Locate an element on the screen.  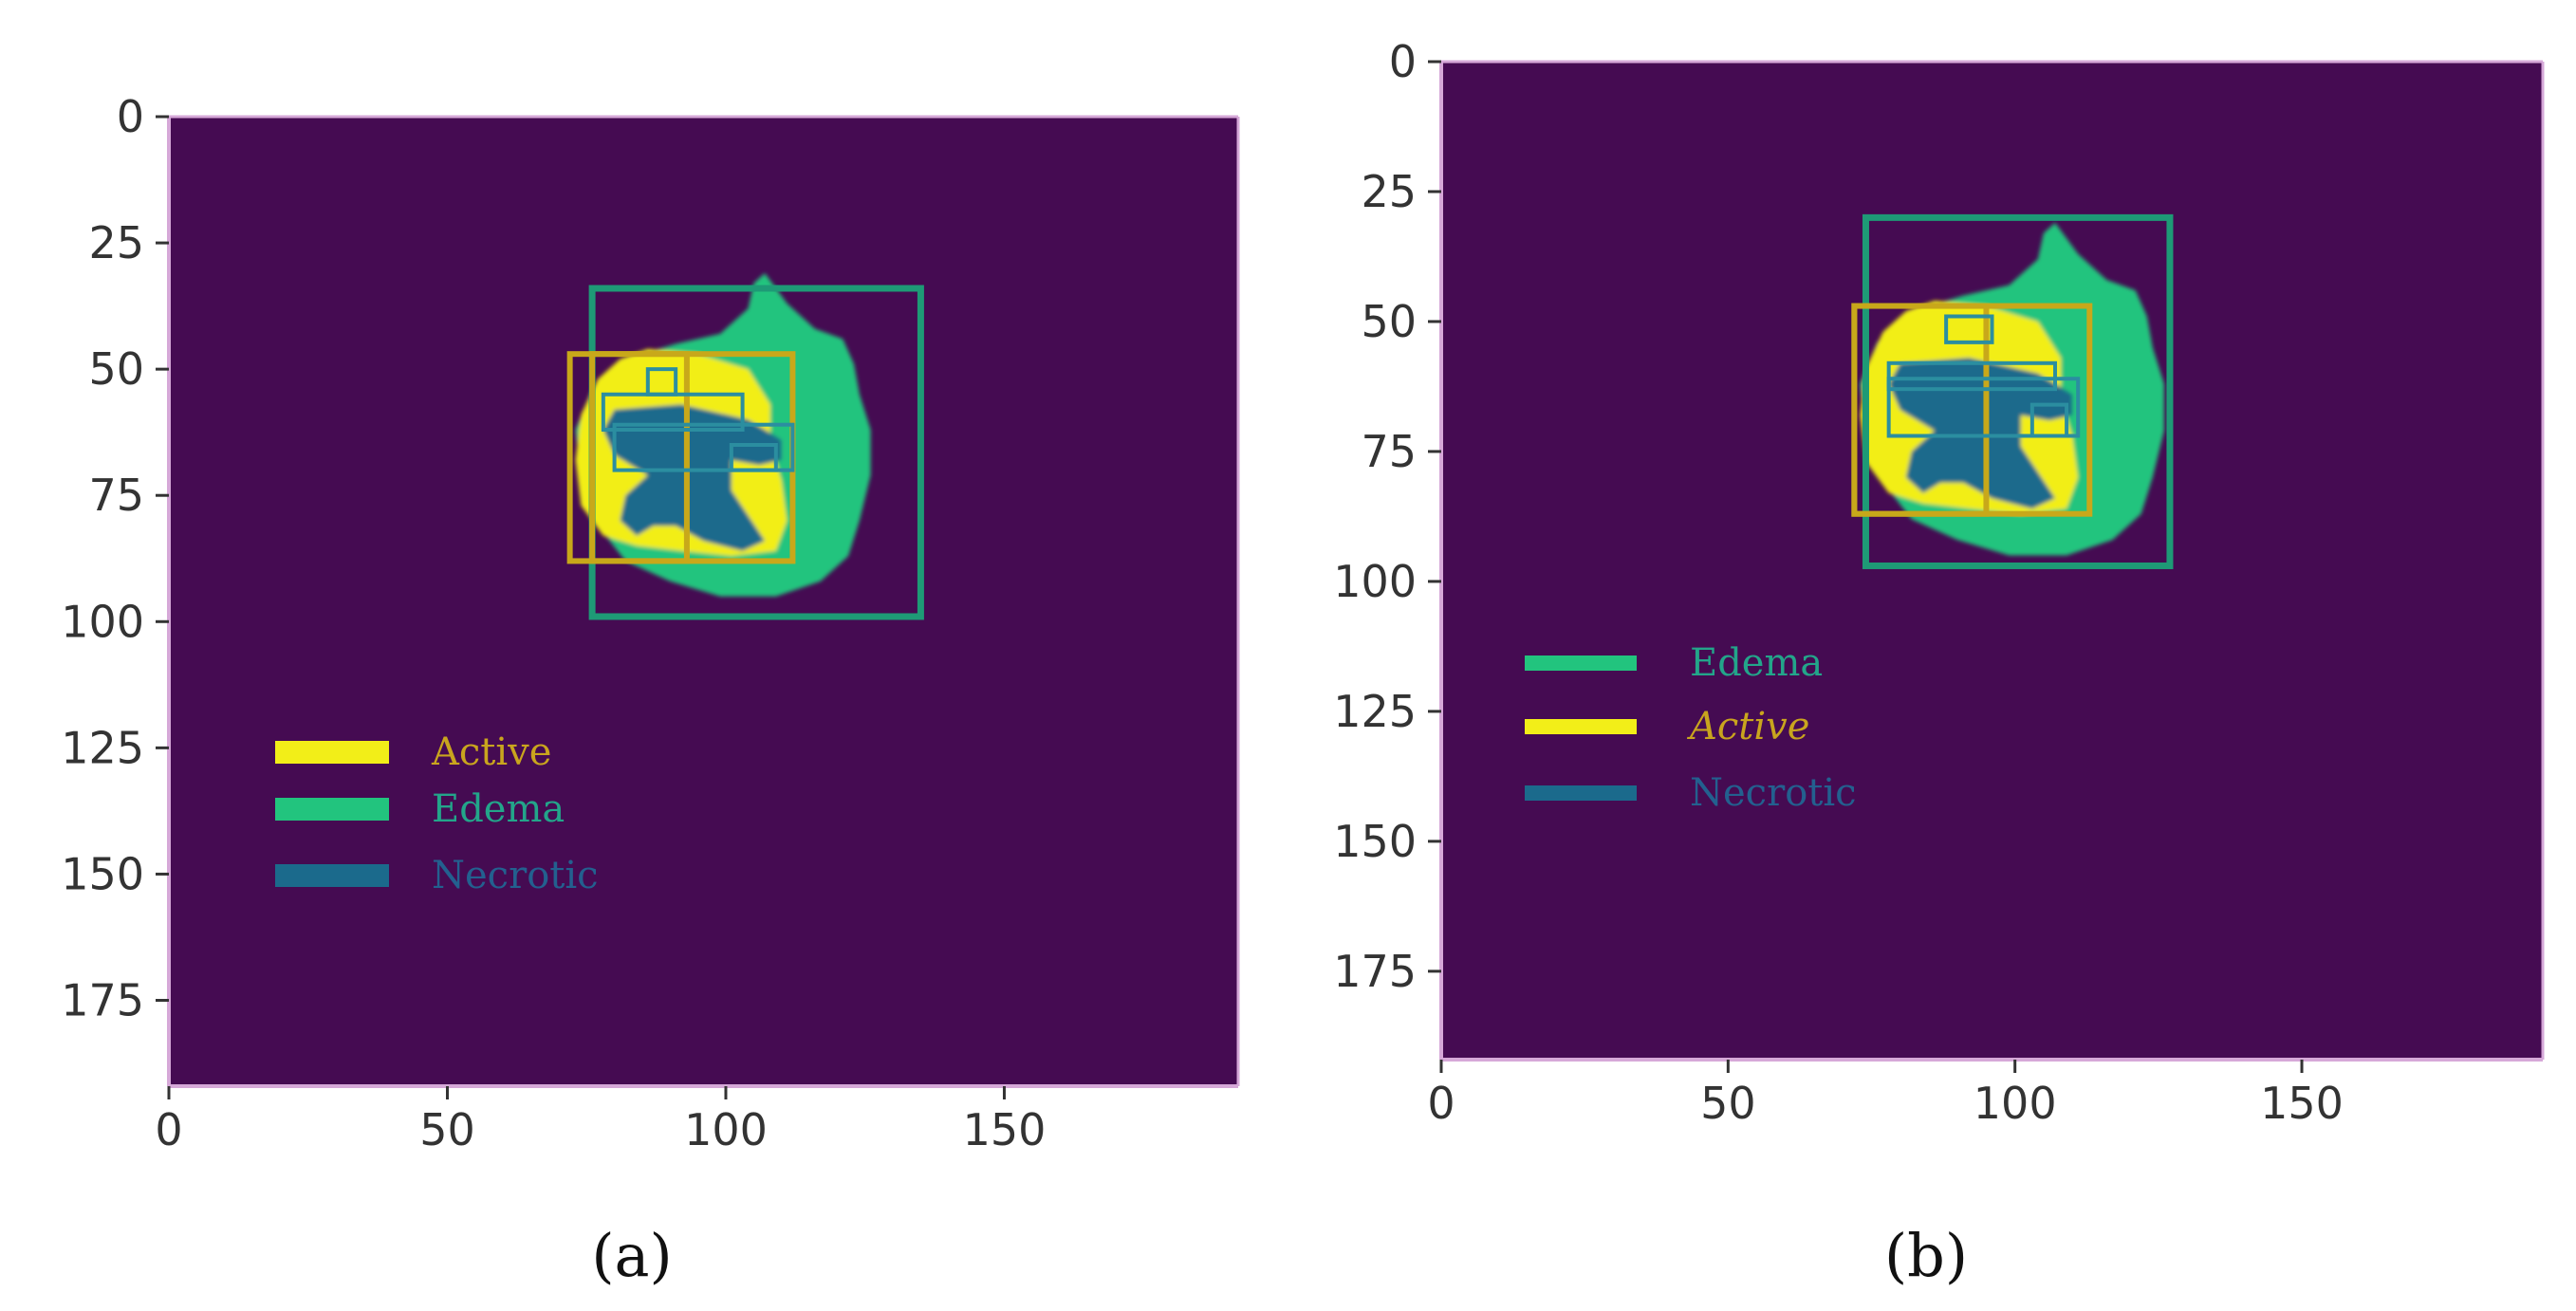
caption-a: (a) is located at coordinates (631, 1255).